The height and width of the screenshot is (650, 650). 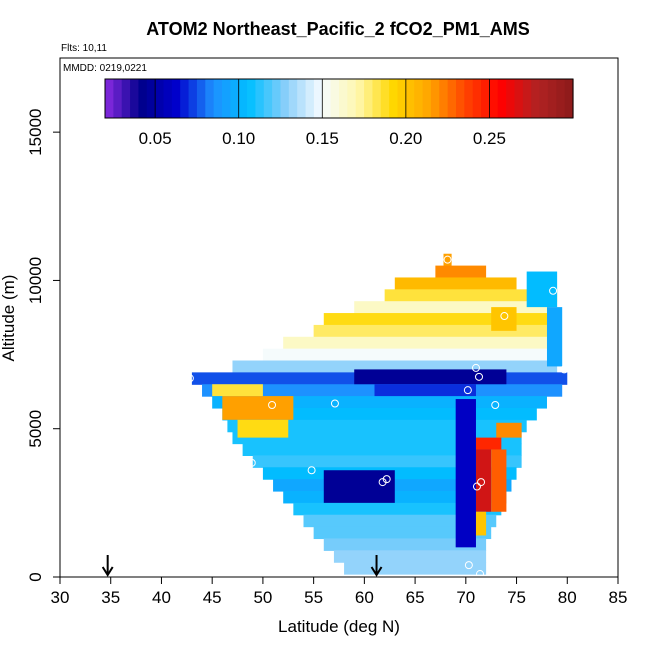 I want to click on x-tick-label: 40, so click(x=161, y=597).